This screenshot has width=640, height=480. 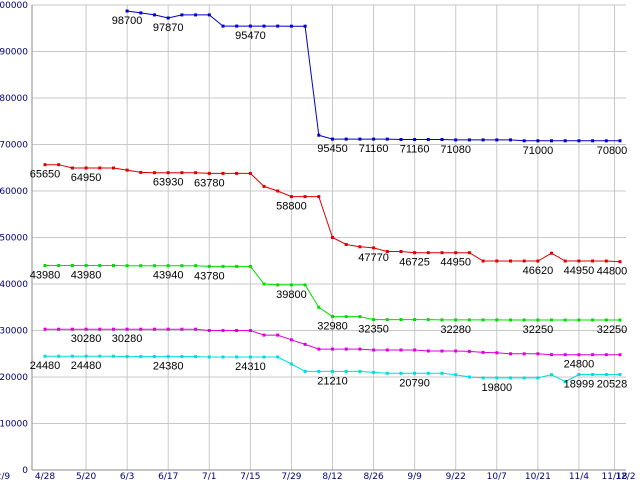 I want to click on data-label: 19800, so click(x=497, y=388).